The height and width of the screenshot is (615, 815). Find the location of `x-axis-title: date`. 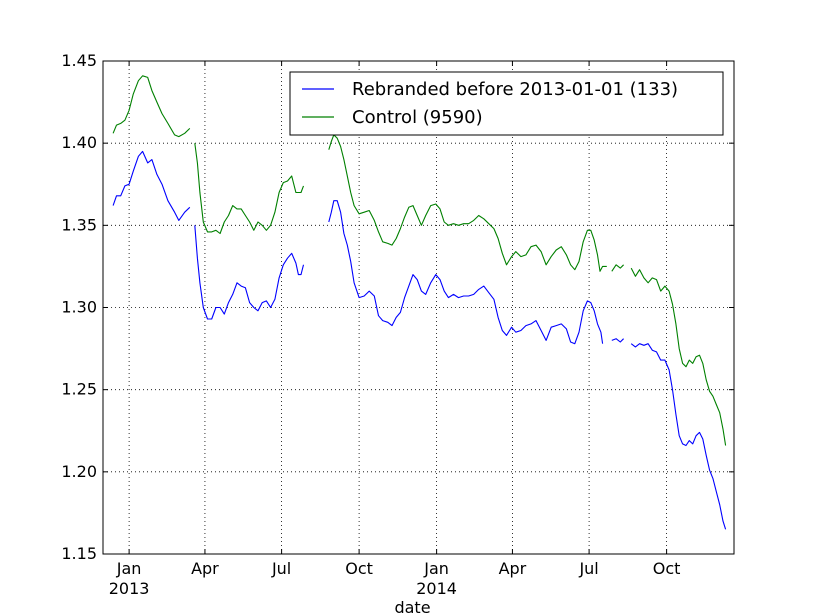

x-axis-title: date is located at coordinates (412, 606).